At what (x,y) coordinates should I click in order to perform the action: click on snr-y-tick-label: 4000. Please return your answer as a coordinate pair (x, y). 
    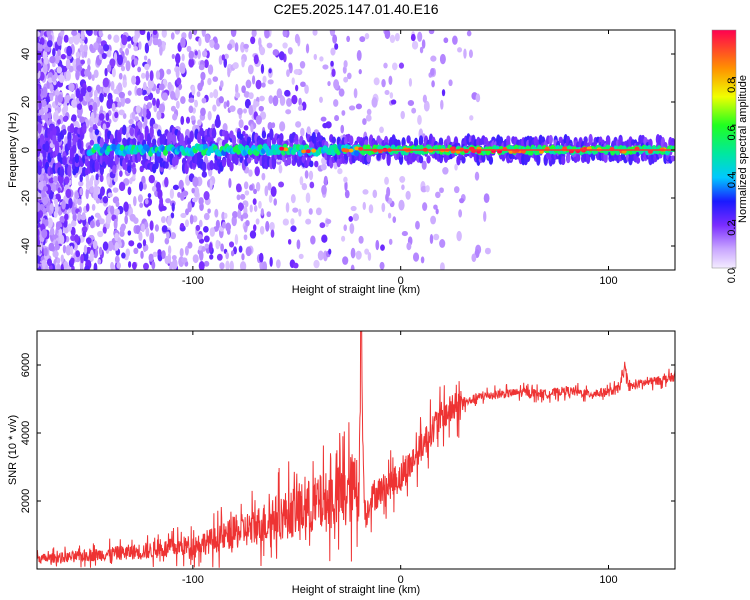
    Looking at the image, I should click on (26, 433).